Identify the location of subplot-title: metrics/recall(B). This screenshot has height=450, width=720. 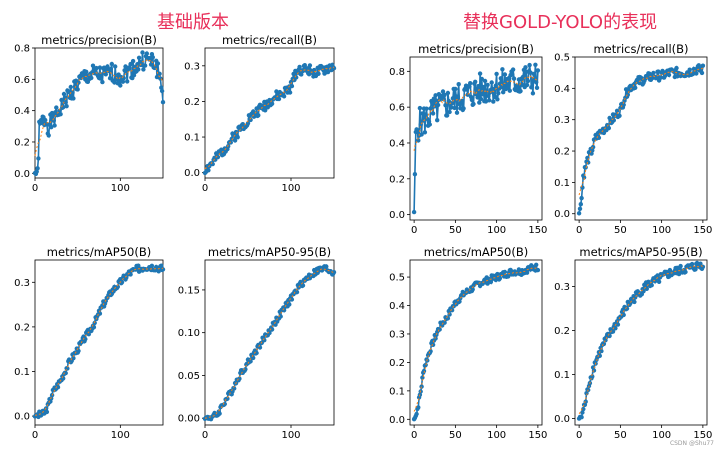
(269, 40).